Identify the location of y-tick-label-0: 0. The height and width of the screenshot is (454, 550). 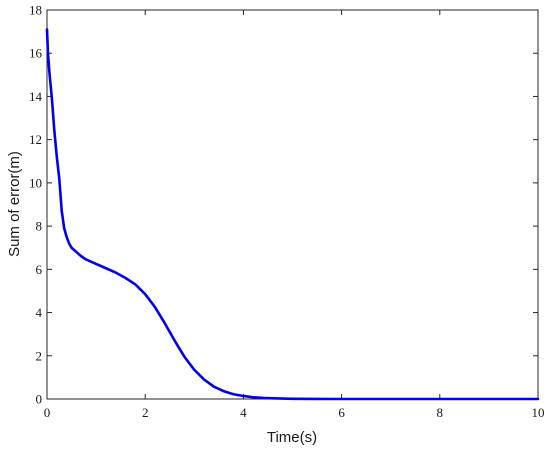
(39, 399).